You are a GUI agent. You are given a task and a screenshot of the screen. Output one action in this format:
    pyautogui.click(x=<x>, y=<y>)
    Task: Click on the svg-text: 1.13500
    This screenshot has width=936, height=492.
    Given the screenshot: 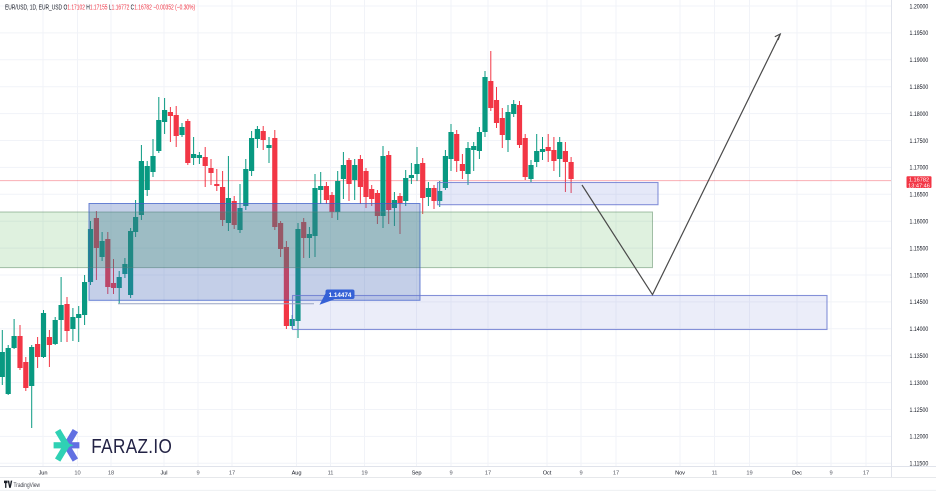 What is the action you would take?
    pyautogui.click(x=919, y=356)
    